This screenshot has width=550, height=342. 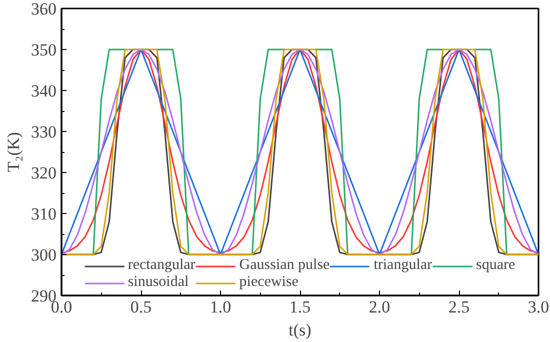 I want to click on y-tick-label: 320, so click(x=43, y=173).